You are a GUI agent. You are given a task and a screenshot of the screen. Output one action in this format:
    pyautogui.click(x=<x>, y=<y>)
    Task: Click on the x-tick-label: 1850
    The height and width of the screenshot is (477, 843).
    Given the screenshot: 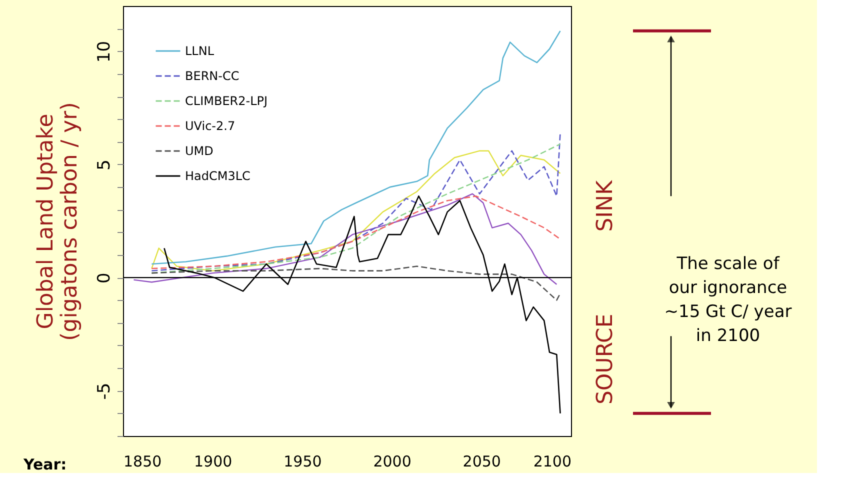 What is the action you would take?
    pyautogui.click(x=143, y=461)
    